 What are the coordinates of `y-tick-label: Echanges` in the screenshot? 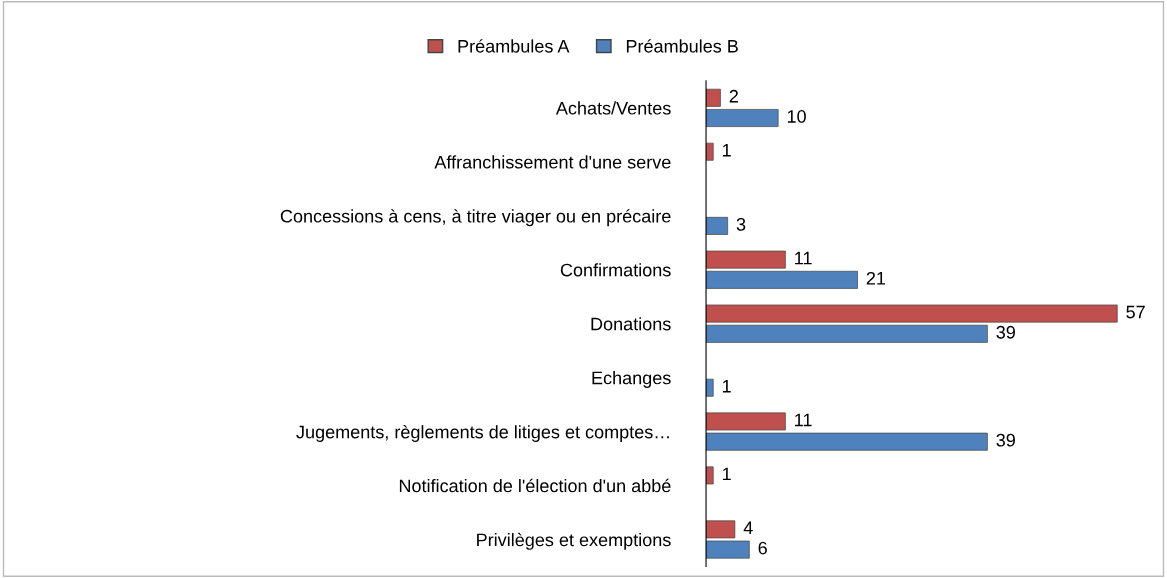 It's located at (631, 379).